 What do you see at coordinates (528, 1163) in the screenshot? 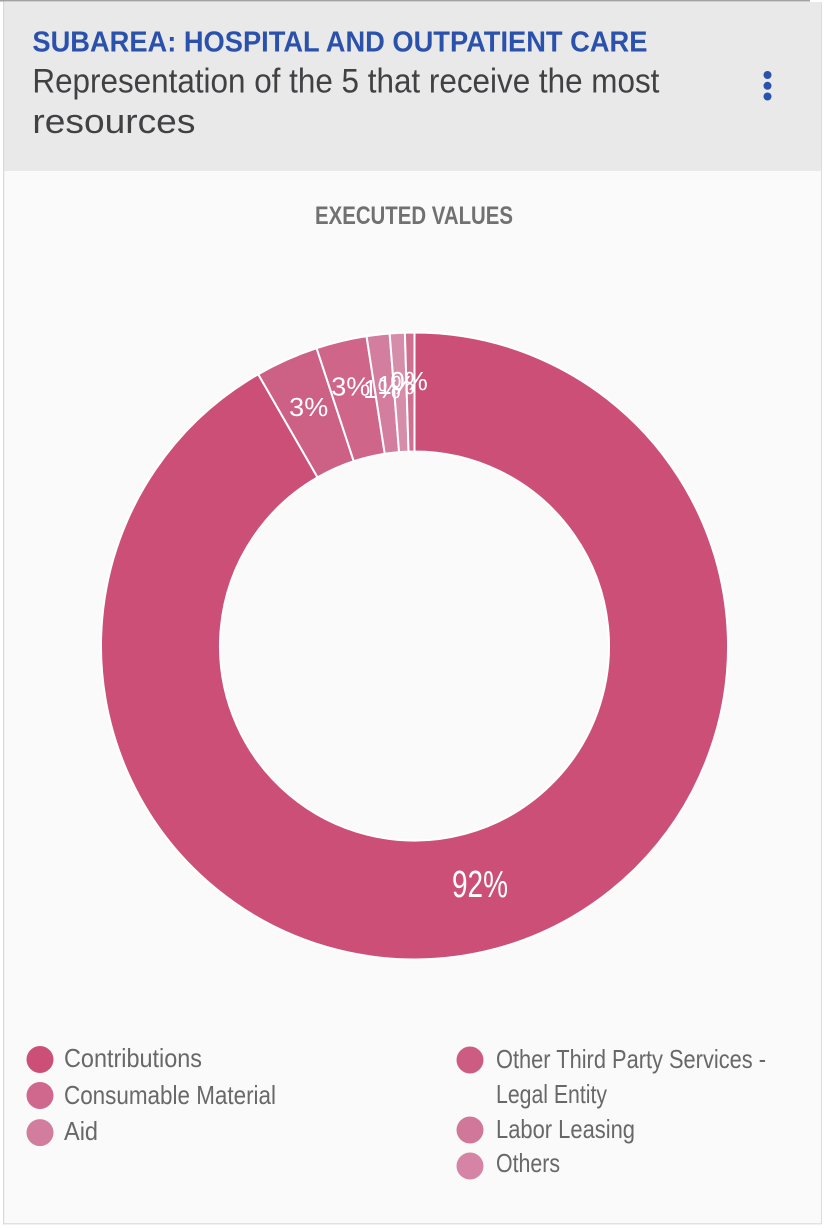
I see `svg-text: Others` at bounding box center [528, 1163].